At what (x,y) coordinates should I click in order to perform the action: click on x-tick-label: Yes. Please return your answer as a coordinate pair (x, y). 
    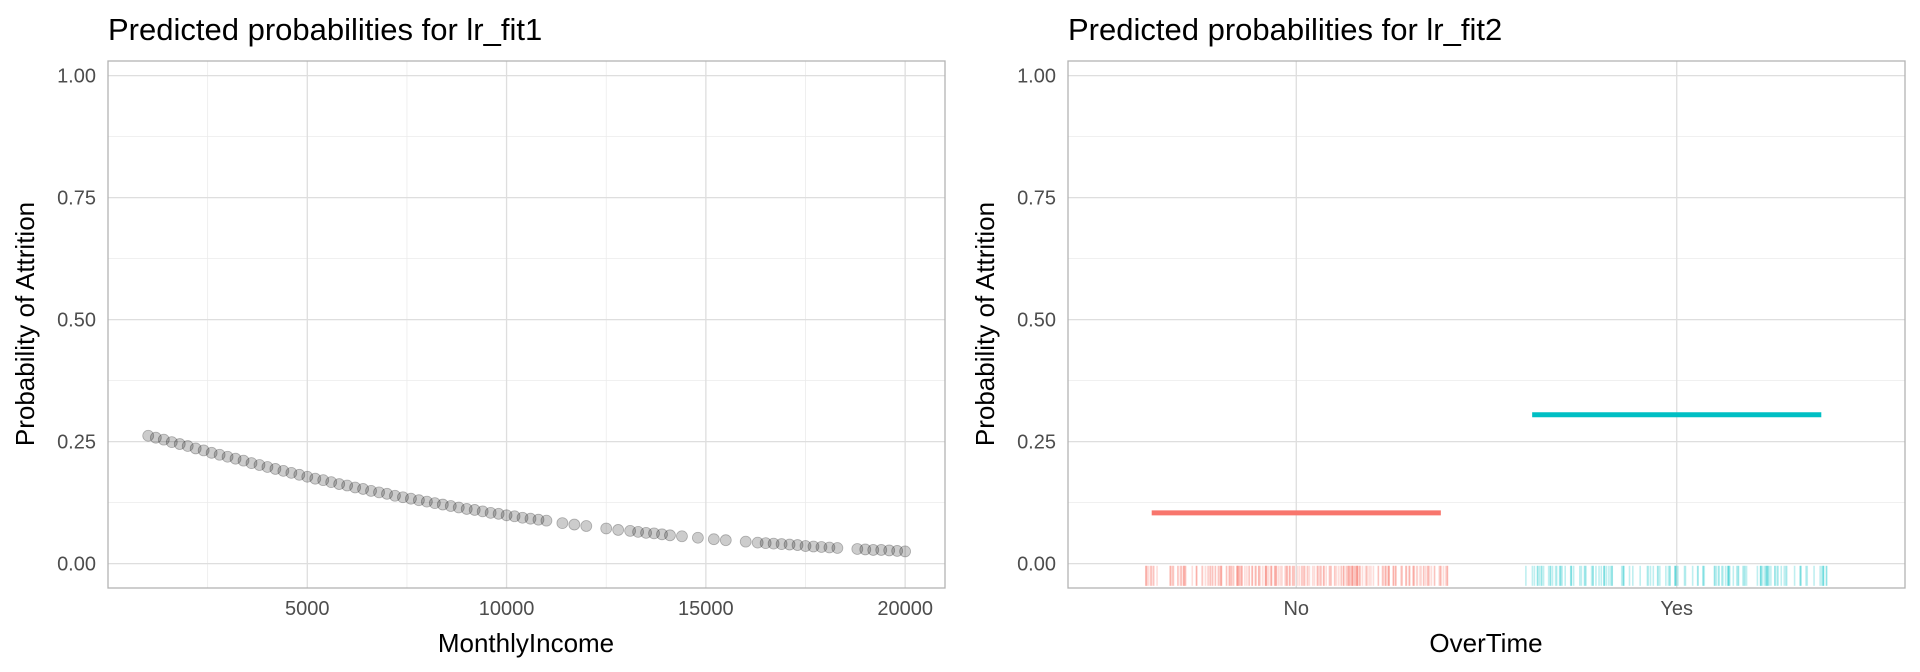
    Looking at the image, I should click on (1676, 609).